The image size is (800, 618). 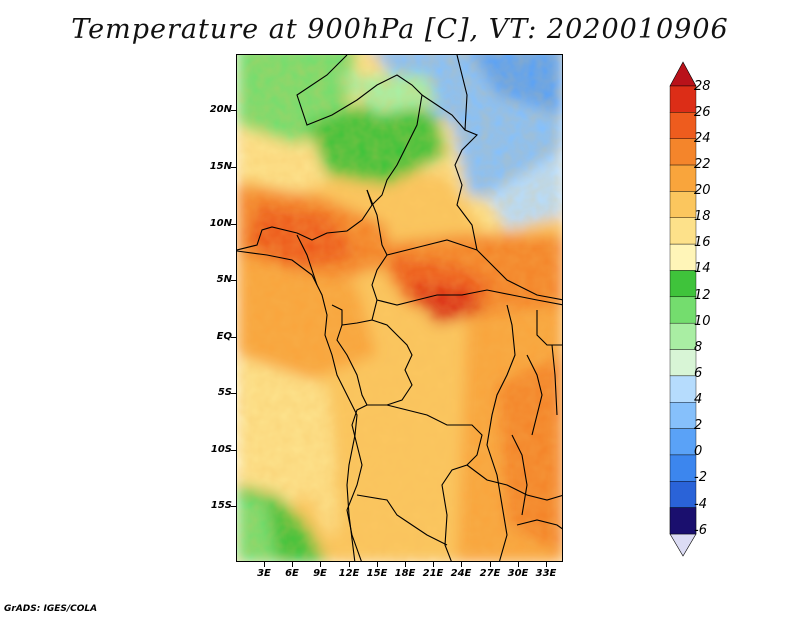 What do you see at coordinates (702, 321) in the screenshot?
I see `colorbar-label: 10` at bounding box center [702, 321].